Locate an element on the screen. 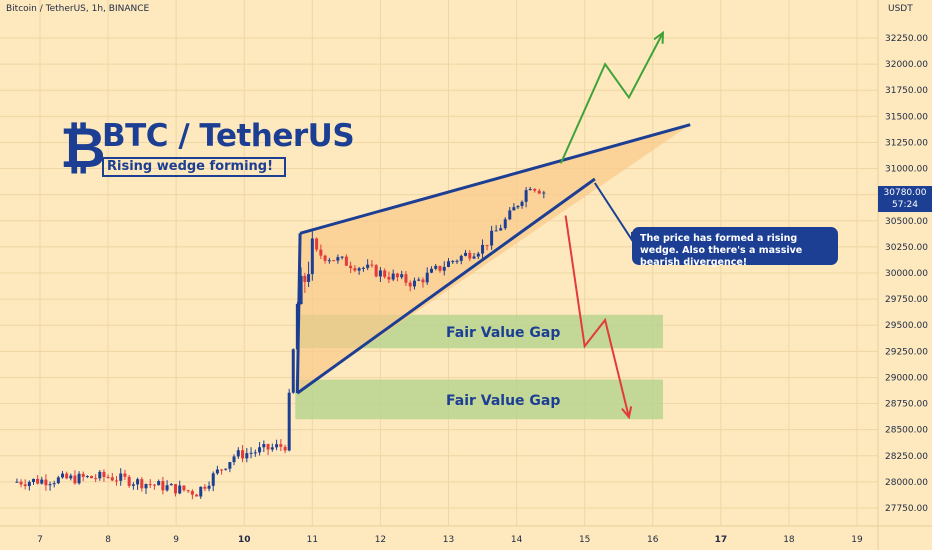 This screenshot has width=932, height=550. x-tick-label: 7 is located at coordinates (40, 540).